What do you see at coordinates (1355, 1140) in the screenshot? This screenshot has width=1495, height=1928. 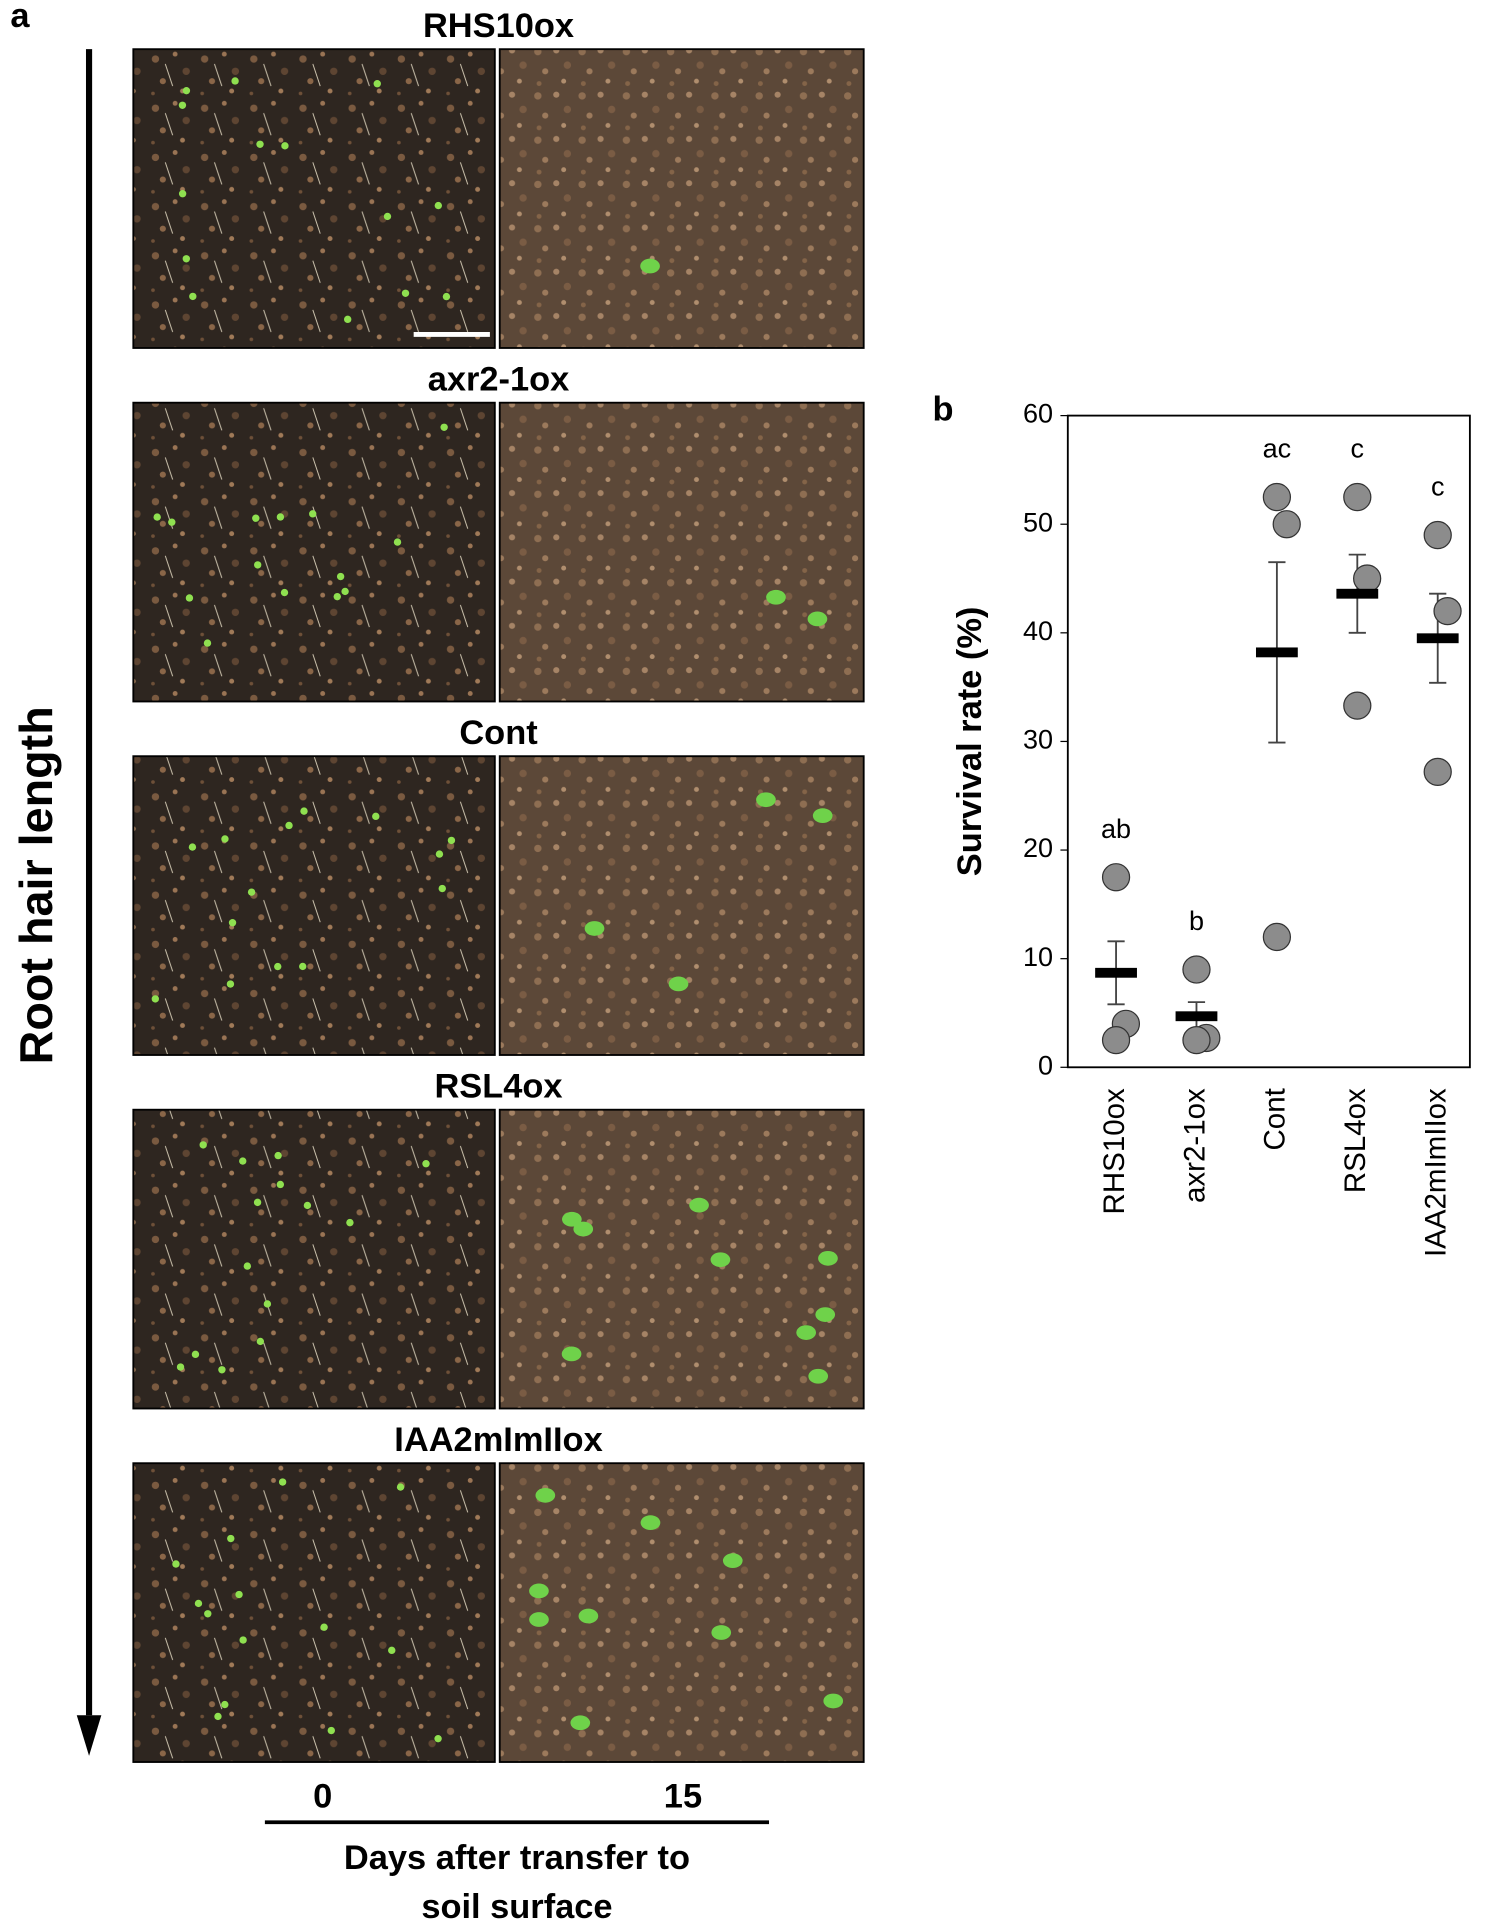 I see `x-tick-label: RSL4ox` at bounding box center [1355, 1140].